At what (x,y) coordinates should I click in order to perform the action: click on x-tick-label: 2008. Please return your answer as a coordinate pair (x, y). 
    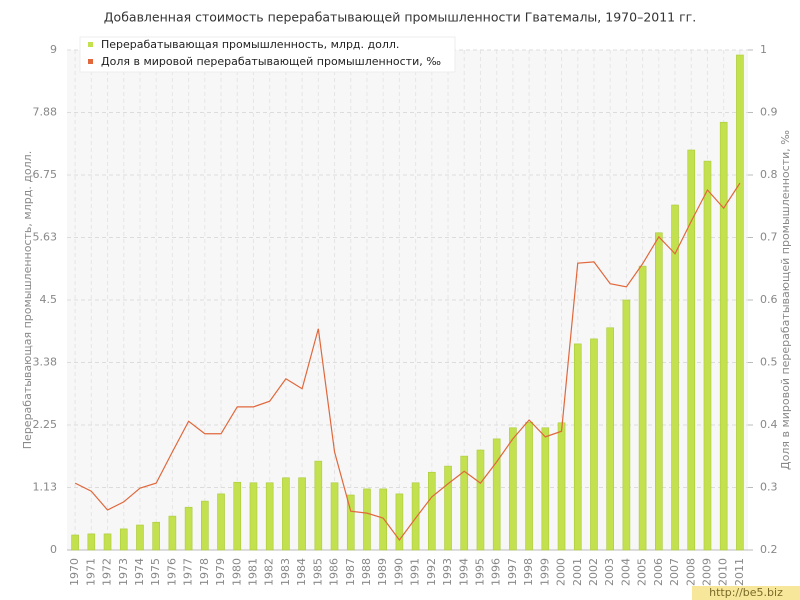
    Looking at the image, I should click on (690, 572).